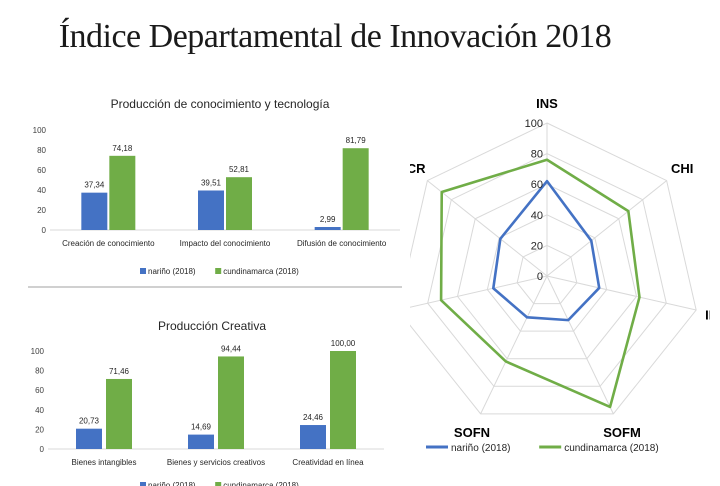 The image size is (720, 486). I want to click on data-label: 2,99, so click(328, 219).